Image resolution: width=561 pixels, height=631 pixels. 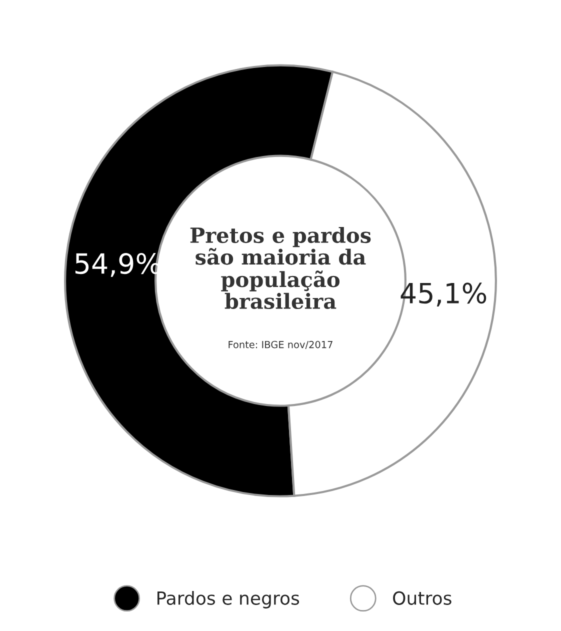 What do you see at coordinates (280, 268) in the screenshot?
I see `text: Pretos e pardos são maioria da população brasileira` at bounding box center [280, 268].